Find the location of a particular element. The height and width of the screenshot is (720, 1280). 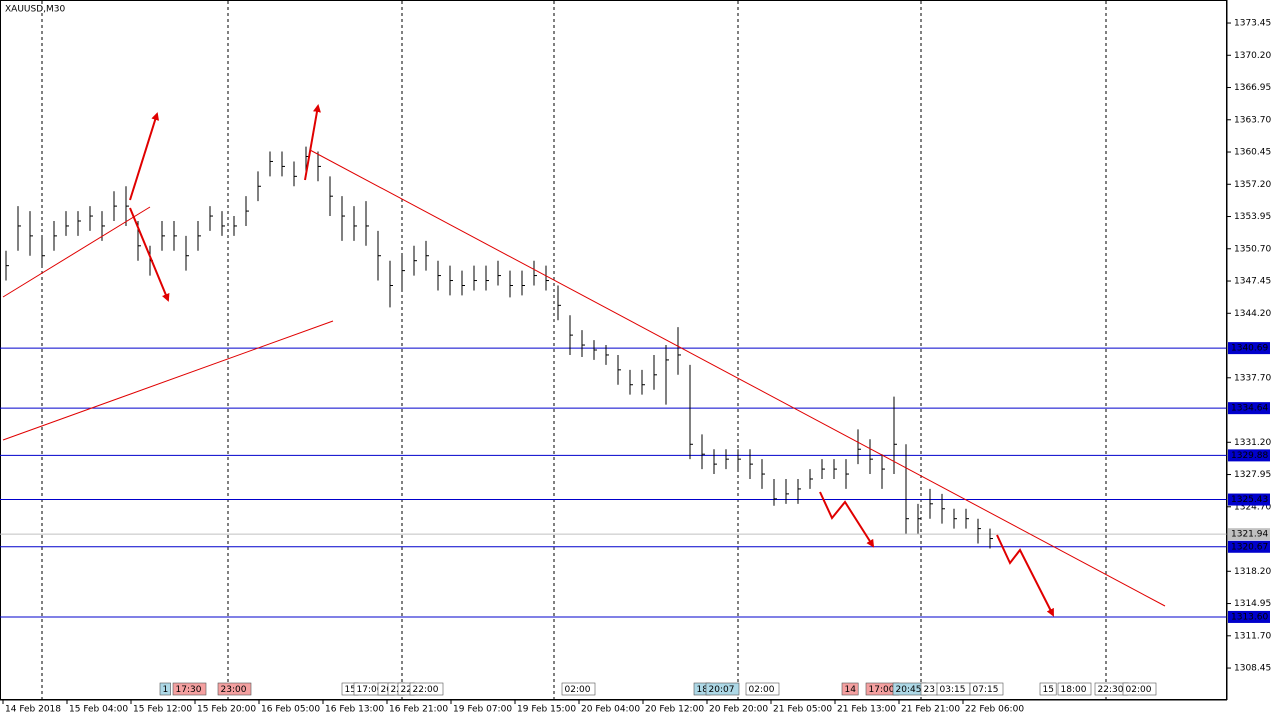

x-tick-label: 16 Feb 21:00 is located at coordinates (418, 710).